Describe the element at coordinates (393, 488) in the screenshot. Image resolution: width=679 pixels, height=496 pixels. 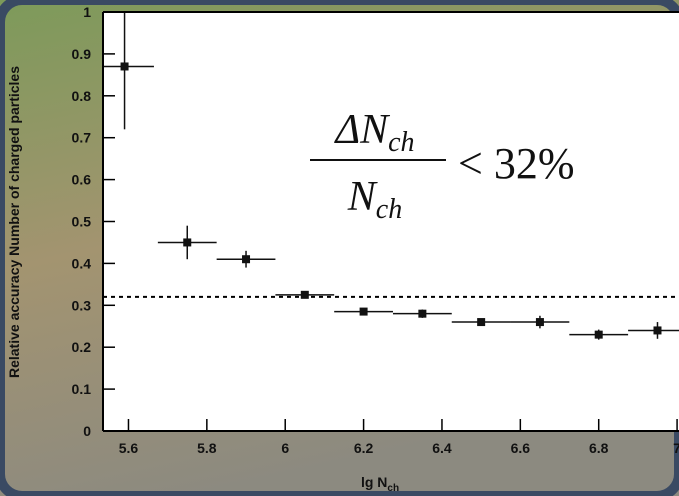
I see `x-axis-label-sub: ch` at that location.